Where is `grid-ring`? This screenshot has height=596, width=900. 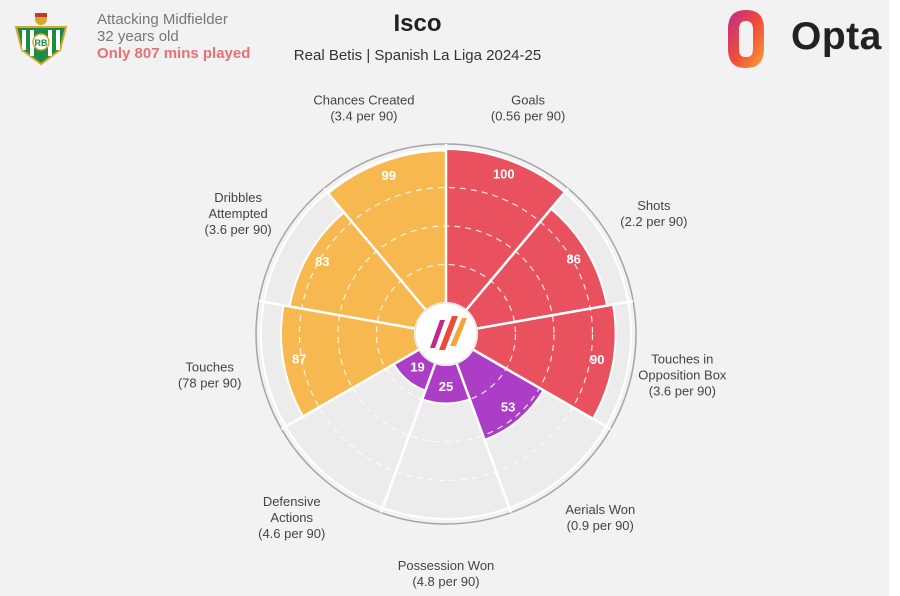 grid-ring is located at coordinates (446, 334).